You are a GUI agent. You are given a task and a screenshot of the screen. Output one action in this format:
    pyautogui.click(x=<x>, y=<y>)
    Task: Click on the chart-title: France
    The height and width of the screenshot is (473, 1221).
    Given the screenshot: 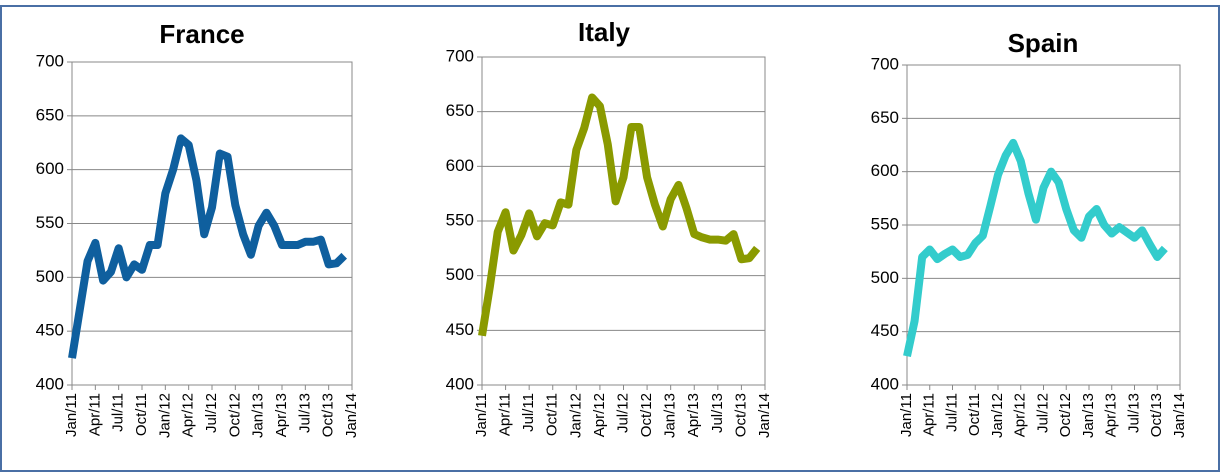 What is the action you would take?
    pyautogui.click(x=201, y=34)
    